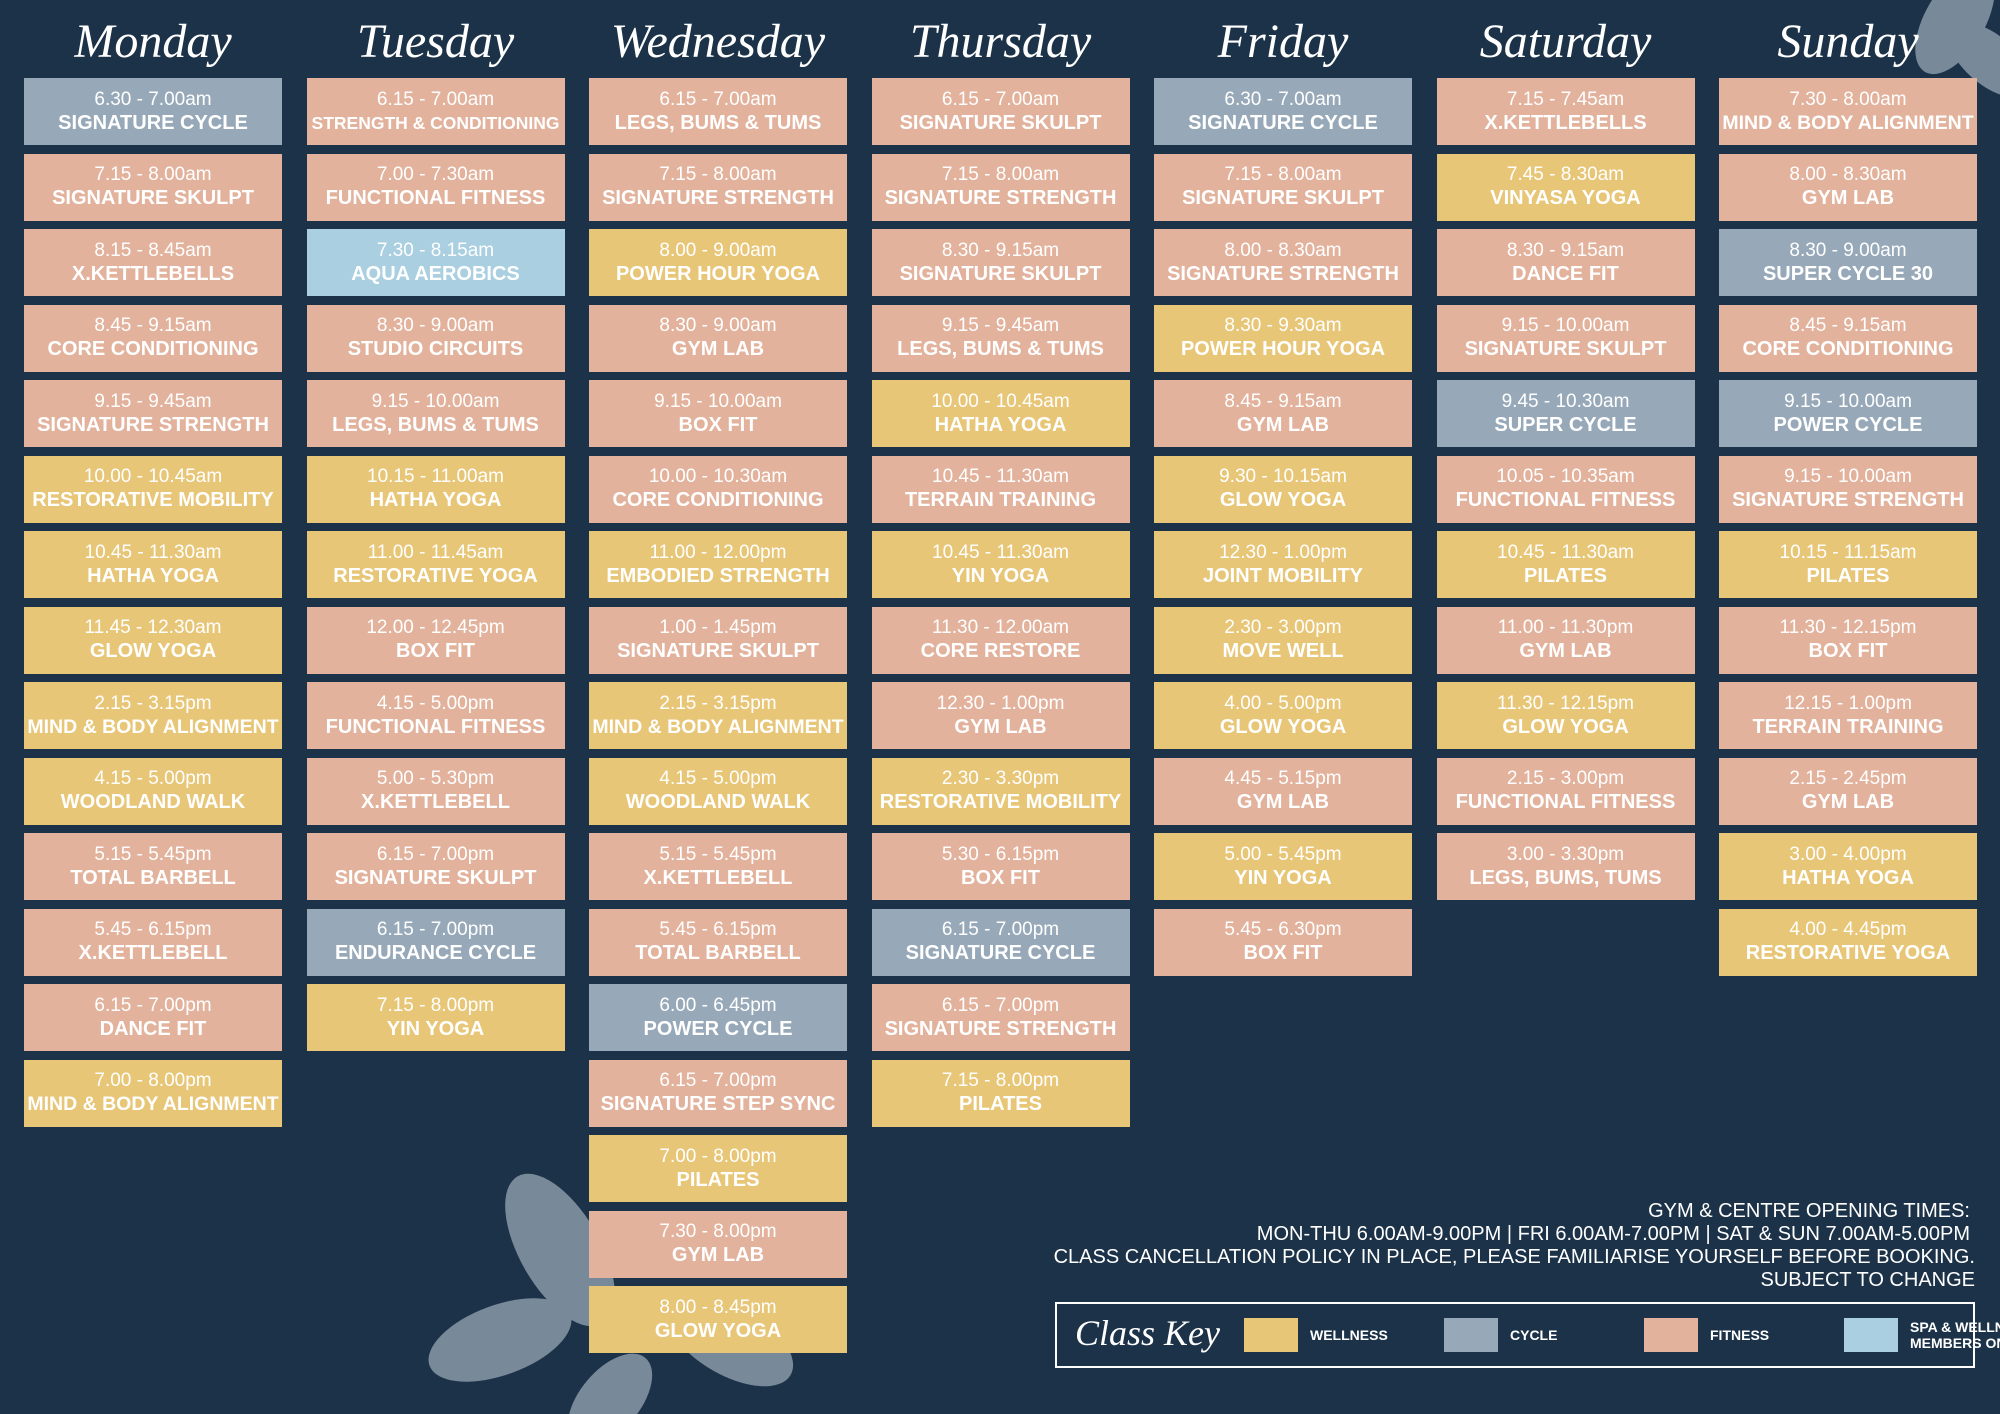 The height and width of the screenshot is (1414, 2000). What do you see at coordinates (1283, 715) in the screenshot?
I see `class-block: 4.00 - 5.00pm GLOW YOGA` at bounding box center [1283, 715].